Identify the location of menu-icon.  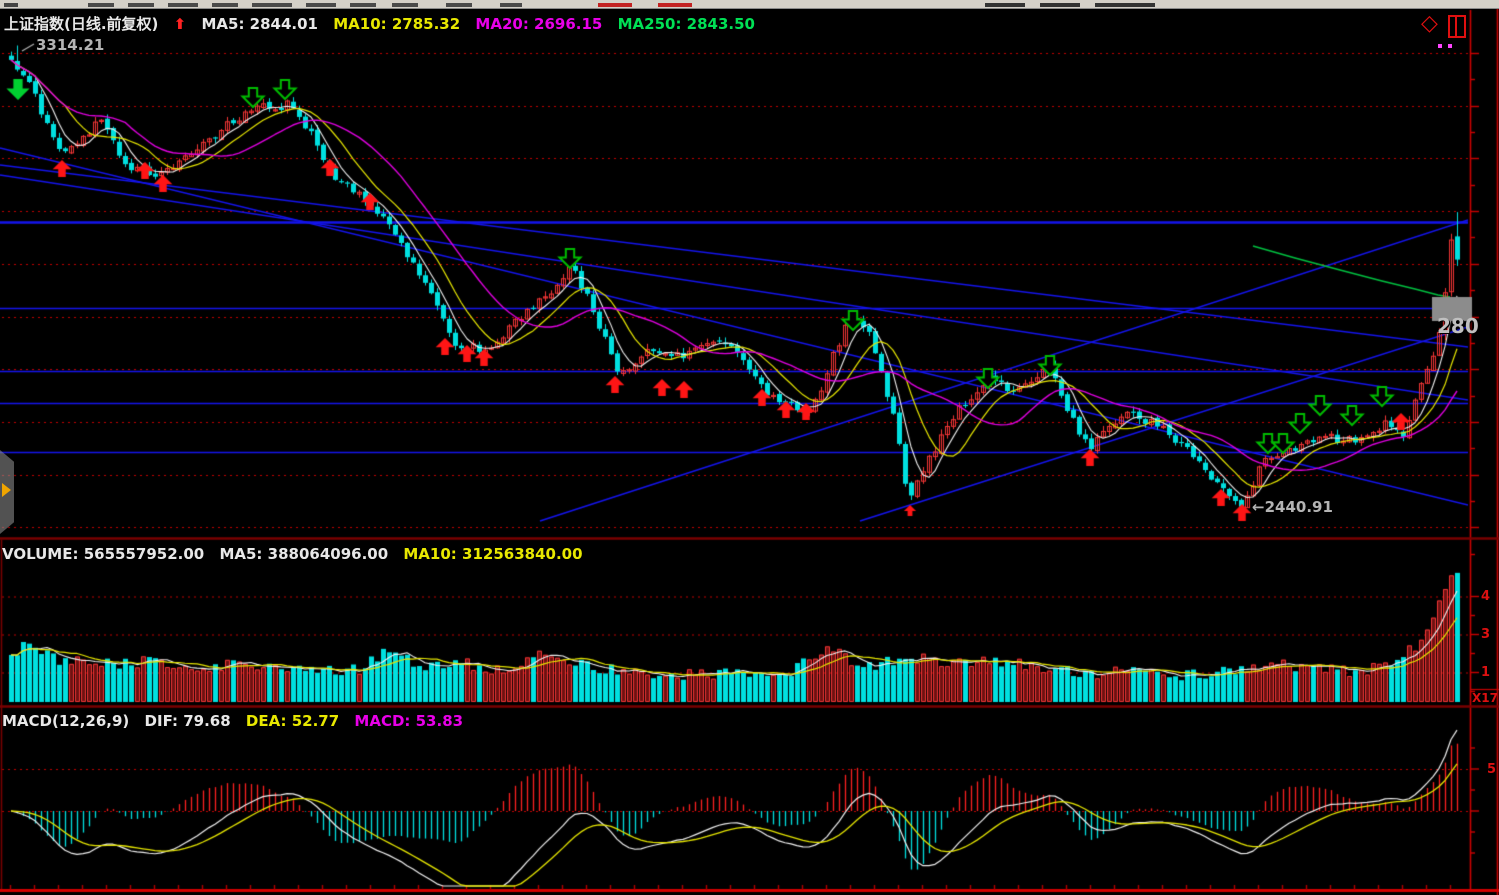
(11, 5).